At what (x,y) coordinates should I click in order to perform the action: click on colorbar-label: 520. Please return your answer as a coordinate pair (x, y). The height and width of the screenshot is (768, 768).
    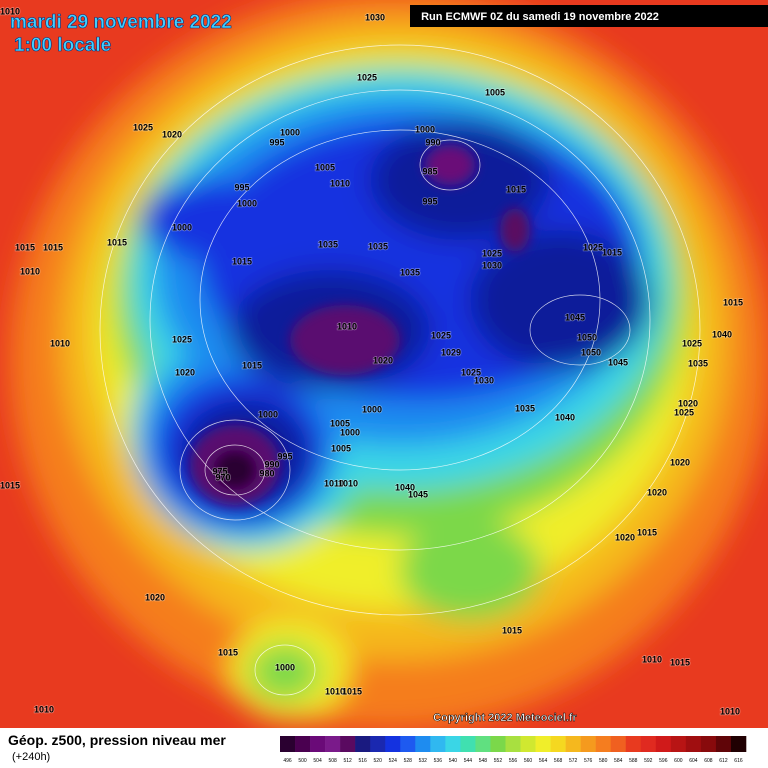
    Looking at the image, I should click on (378, 761).